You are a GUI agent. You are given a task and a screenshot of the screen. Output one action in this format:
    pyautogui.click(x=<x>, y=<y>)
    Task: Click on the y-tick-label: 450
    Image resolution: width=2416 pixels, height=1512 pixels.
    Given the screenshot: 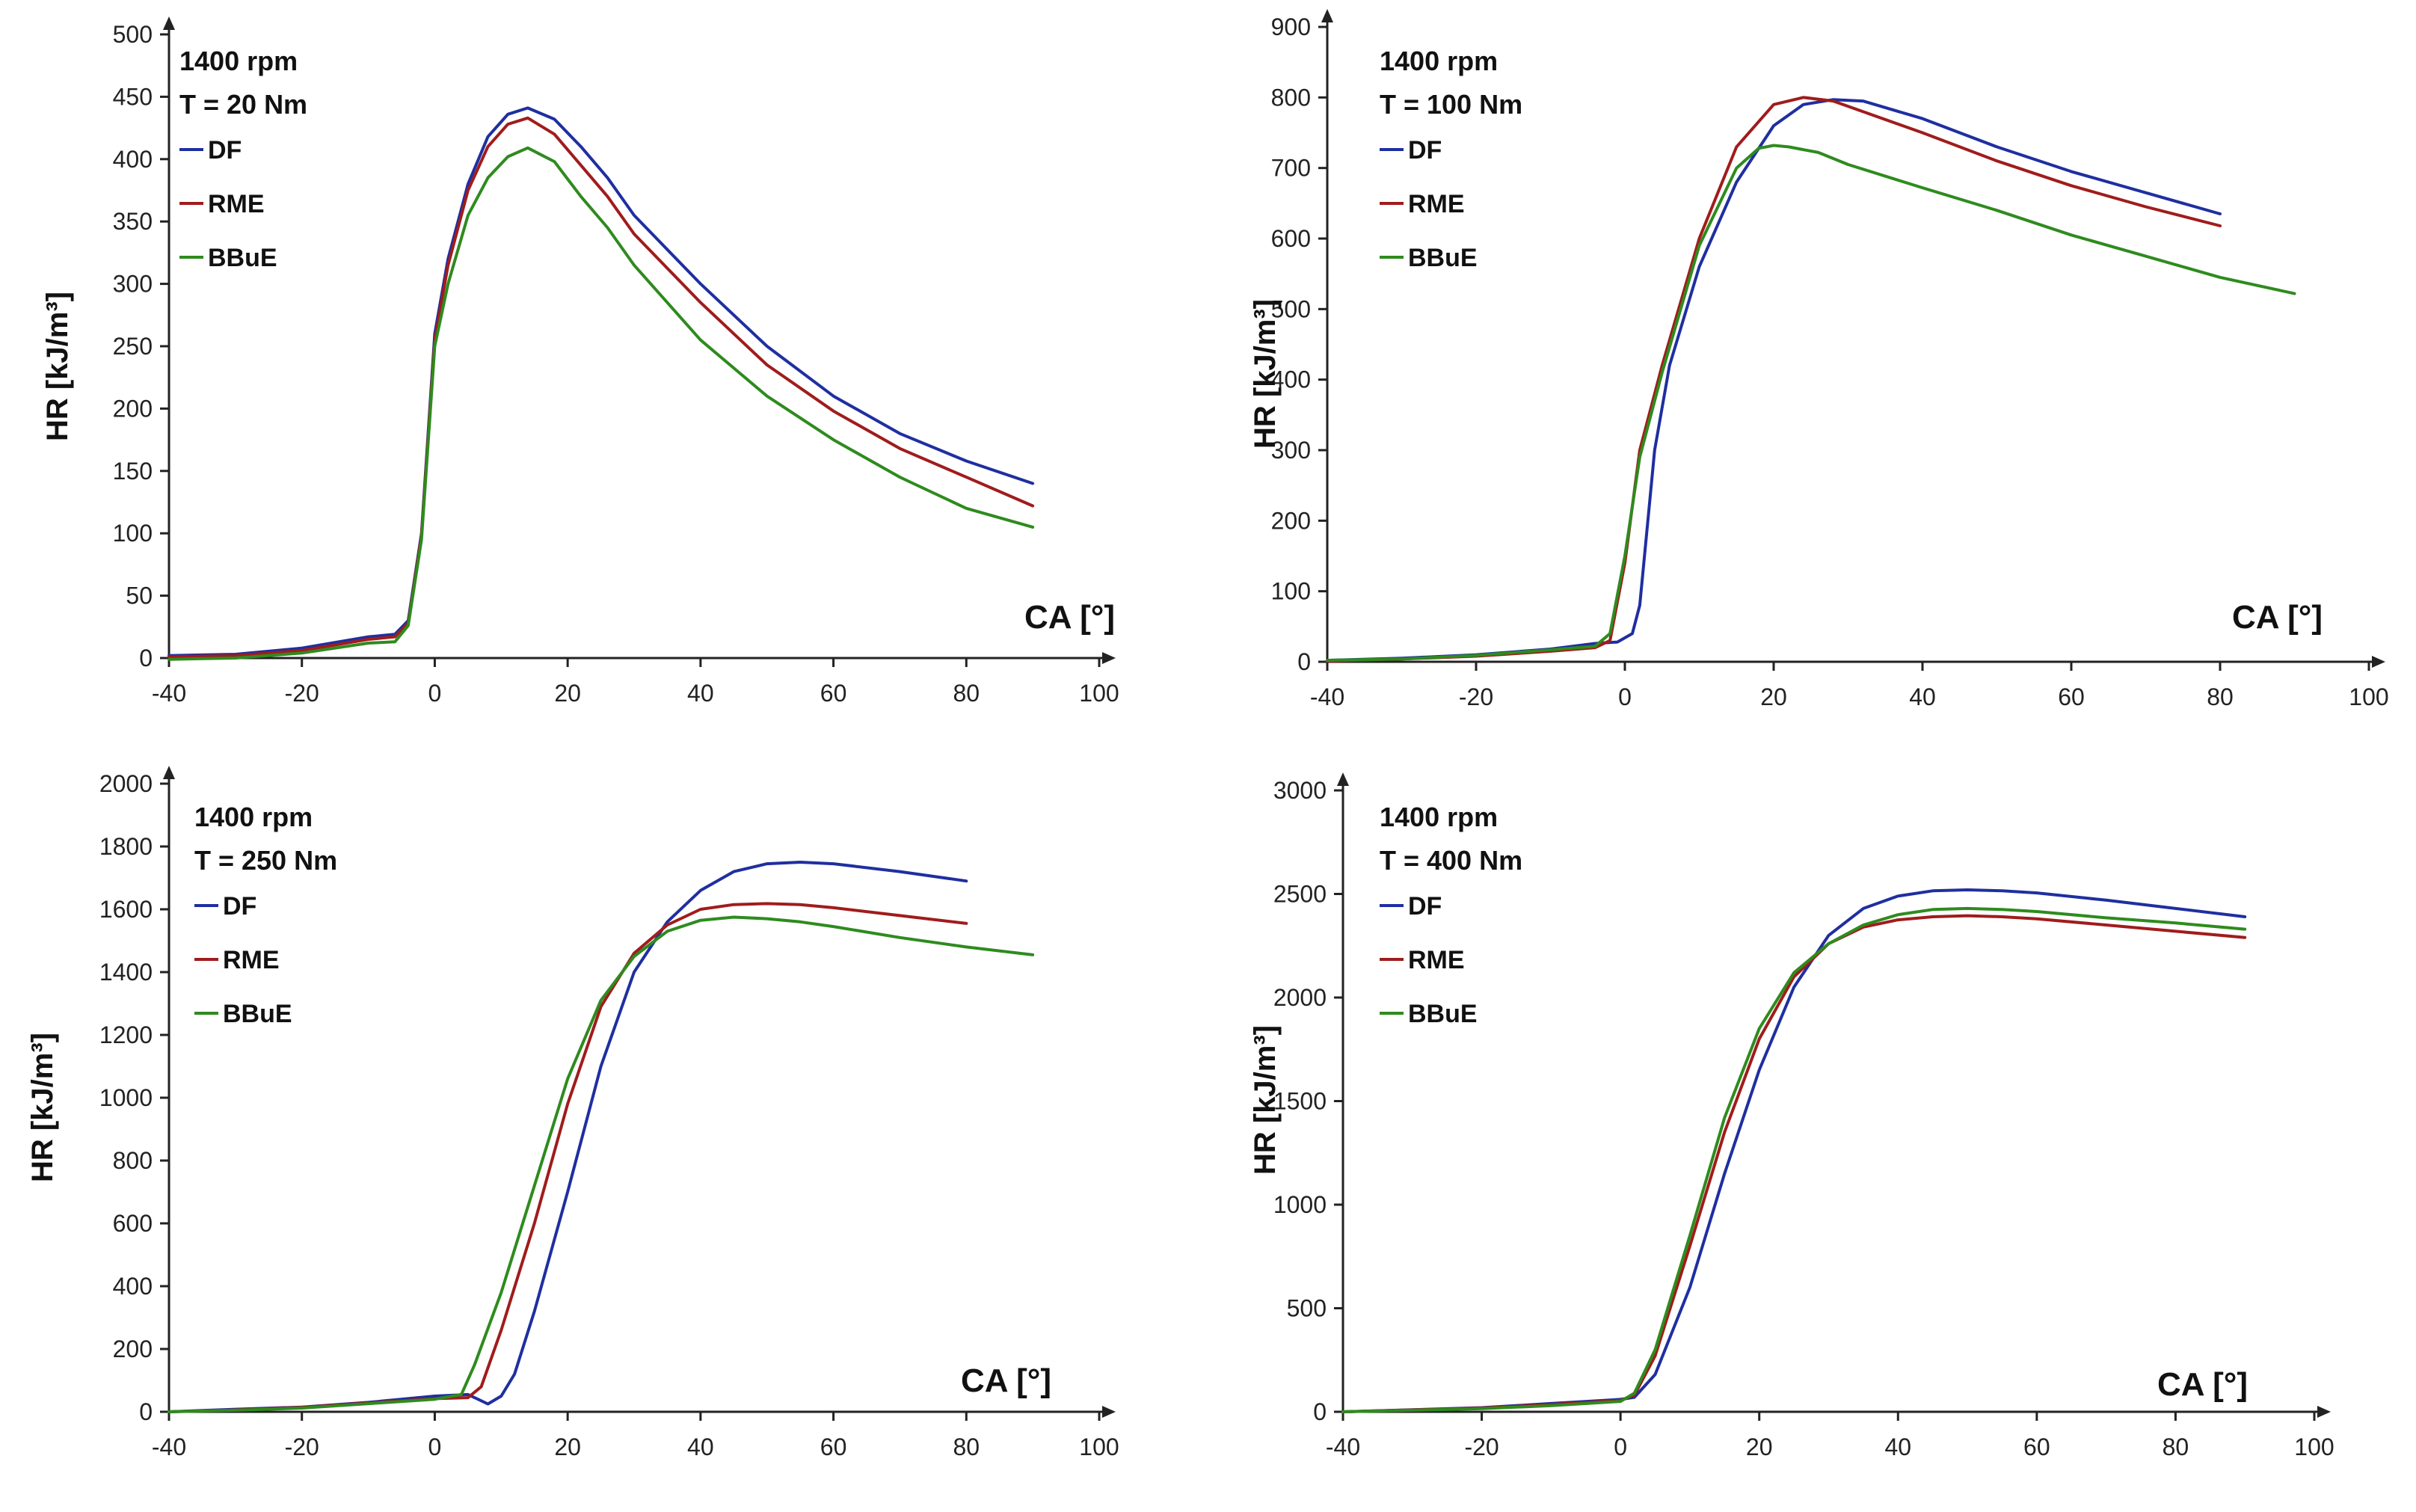 What is the action you would take?
    pyautogui.click(x=133, y=96)
    